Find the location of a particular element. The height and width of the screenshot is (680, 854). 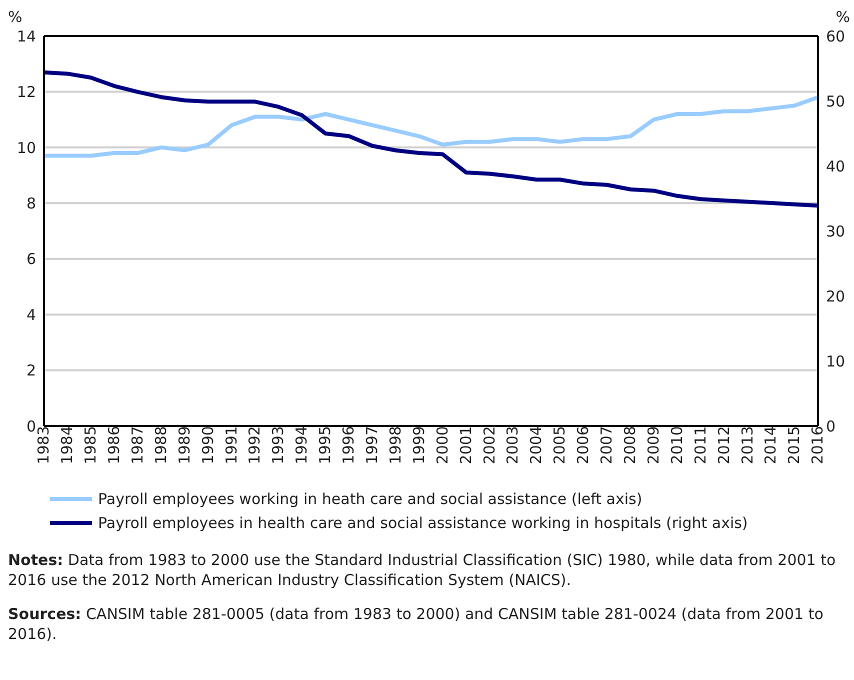

x-tick-label: 1984 is located at coordinates (67, 445).